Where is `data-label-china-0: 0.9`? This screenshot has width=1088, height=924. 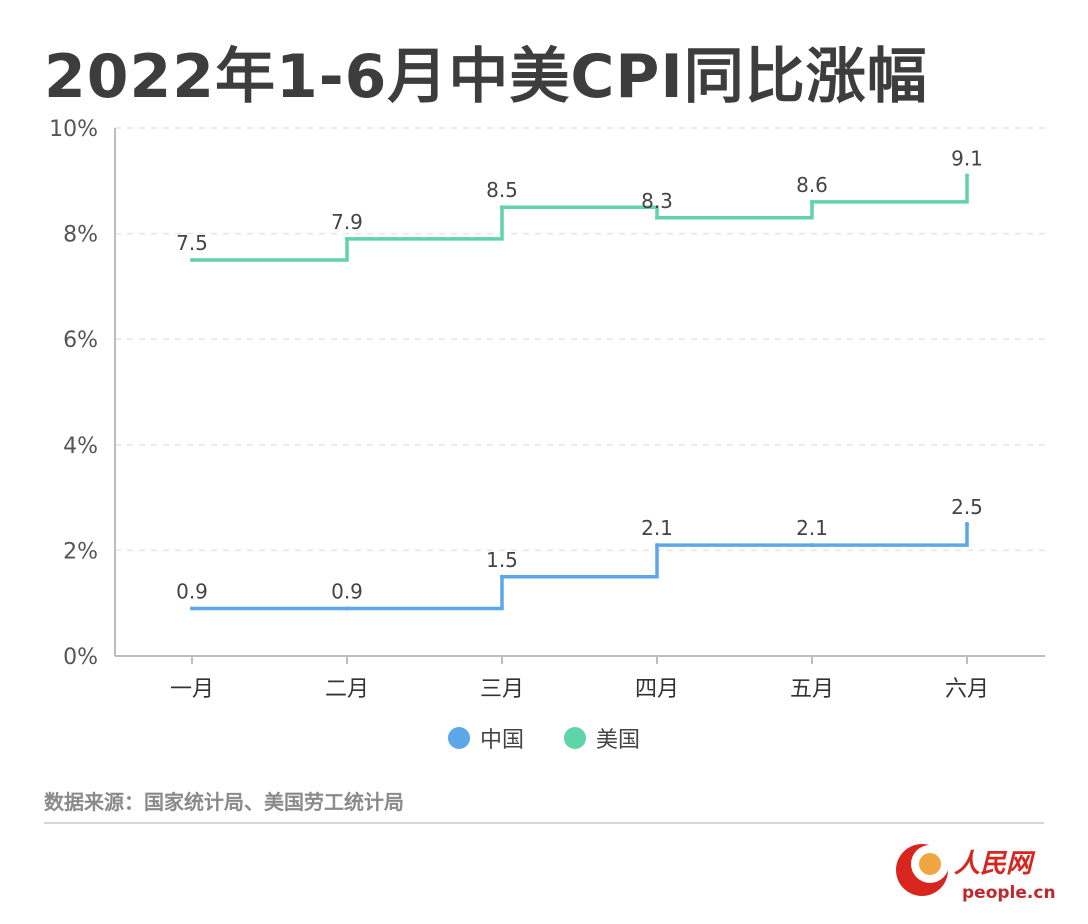 data-label-china-0: 0.9 is located at coordinates (192, 591).